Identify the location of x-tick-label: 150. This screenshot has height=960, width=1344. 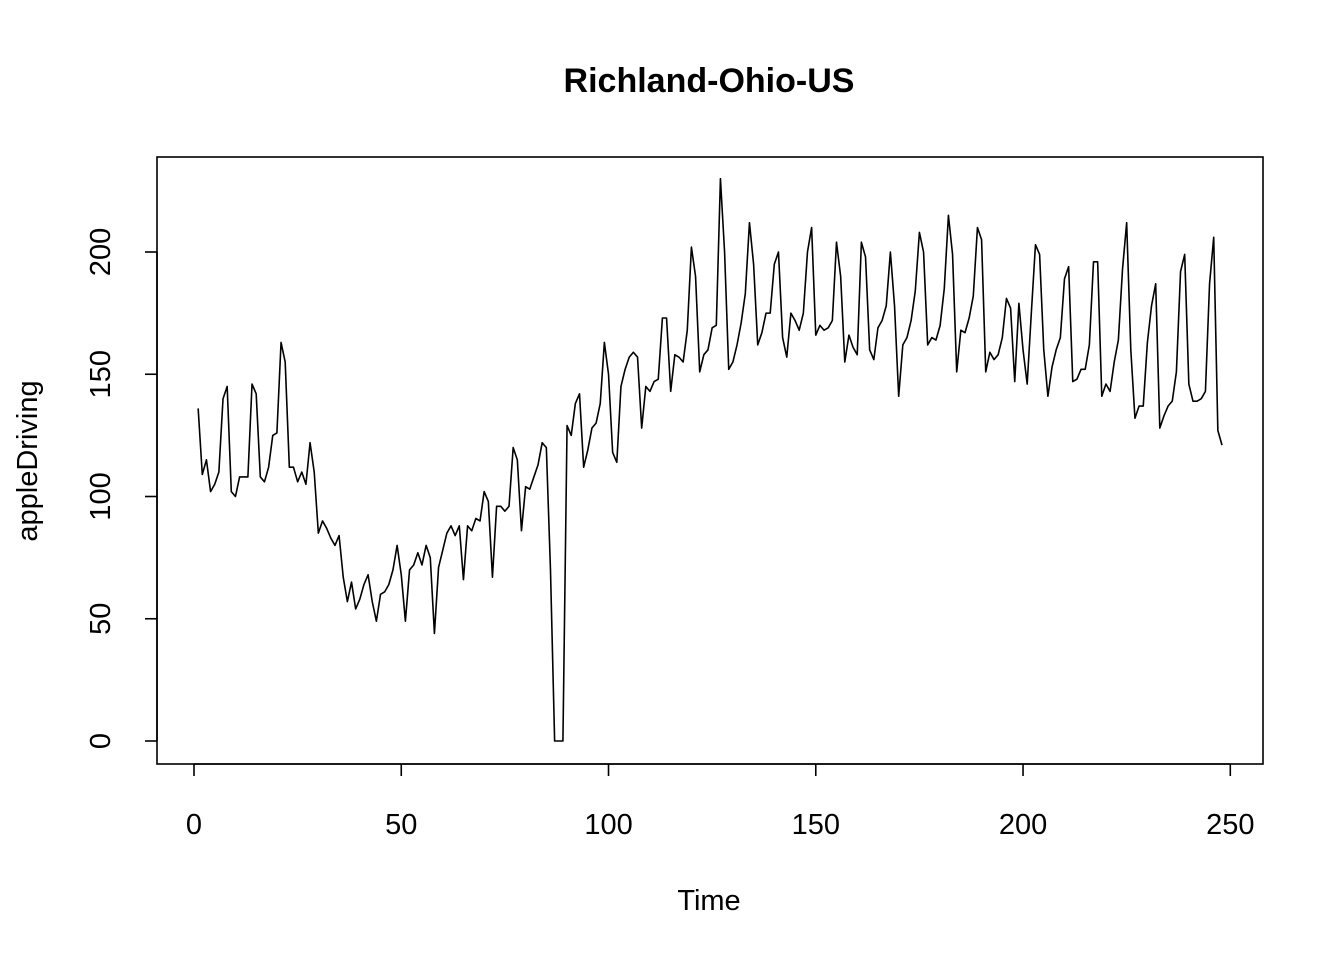
(816, 825).